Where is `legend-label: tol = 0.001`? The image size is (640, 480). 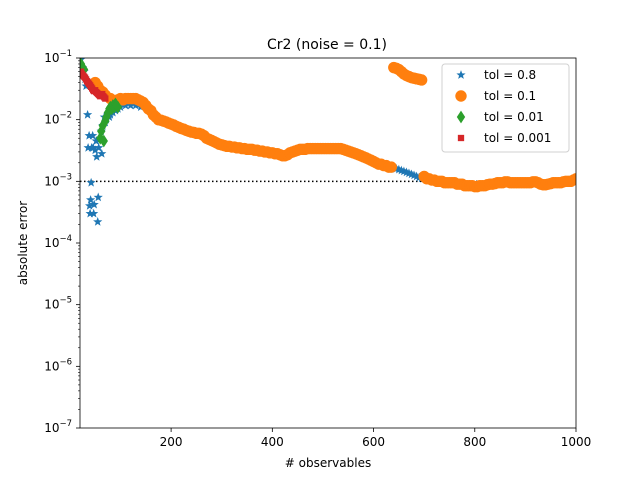
legend-label: tol = 0.001 is located at coordinates (517, 138).